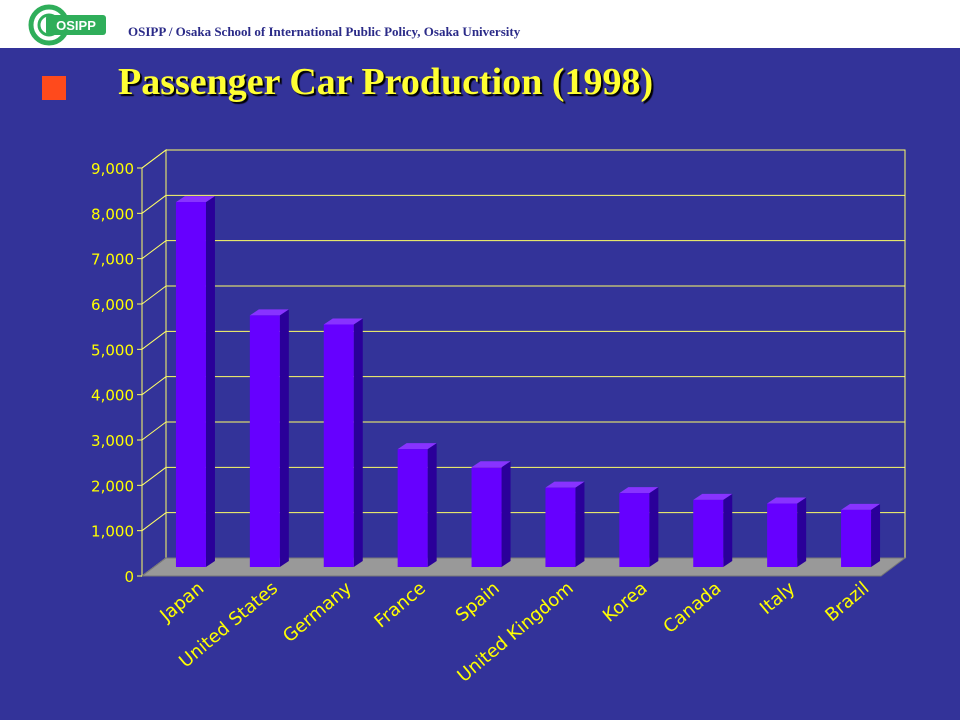  I want to click on x-category-label: Japan, so click(181, 602).